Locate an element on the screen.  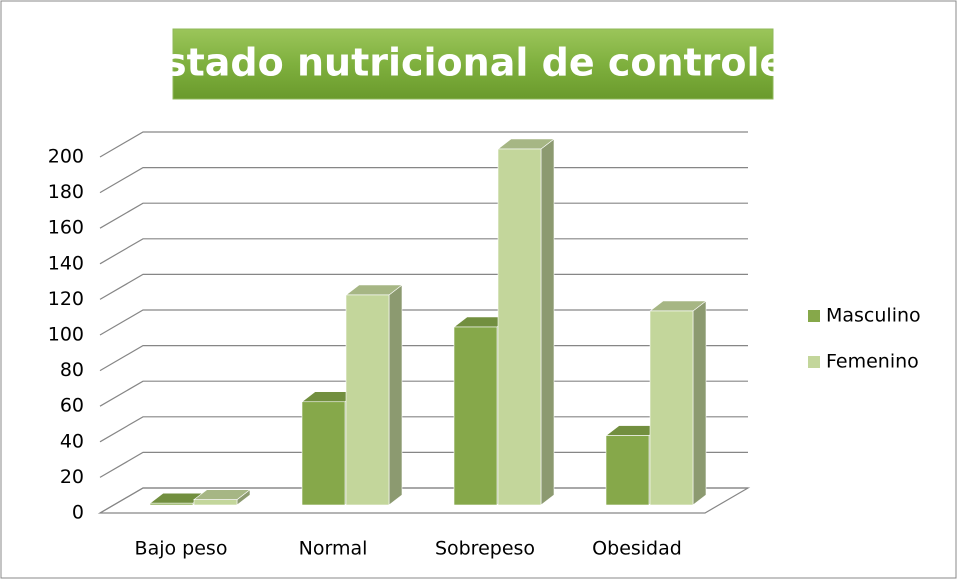
x-tick-label: Normal is located at coordinates (333, 549).